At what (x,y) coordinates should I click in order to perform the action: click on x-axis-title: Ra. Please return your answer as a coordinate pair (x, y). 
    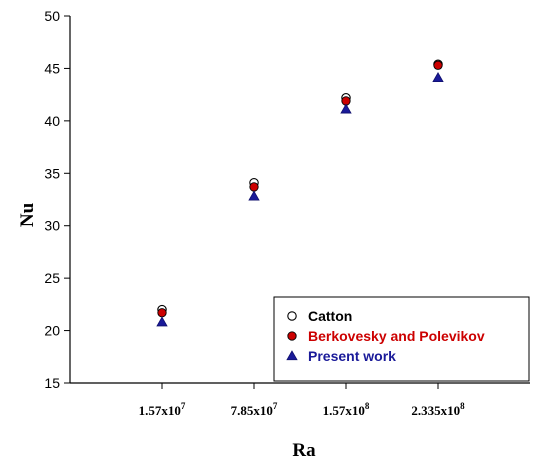
    Looking at the image, I should click on (304, 450).